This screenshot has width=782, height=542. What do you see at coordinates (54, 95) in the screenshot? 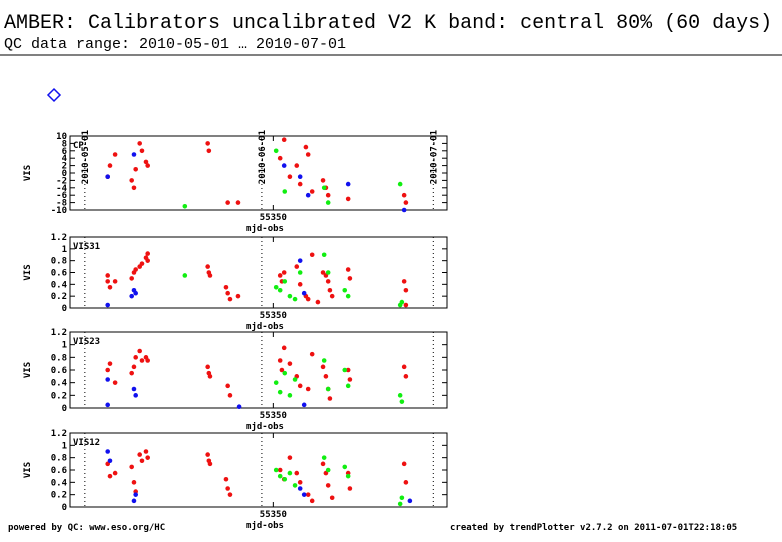
I see `diamond-marker` at bounding box center [54, 95].